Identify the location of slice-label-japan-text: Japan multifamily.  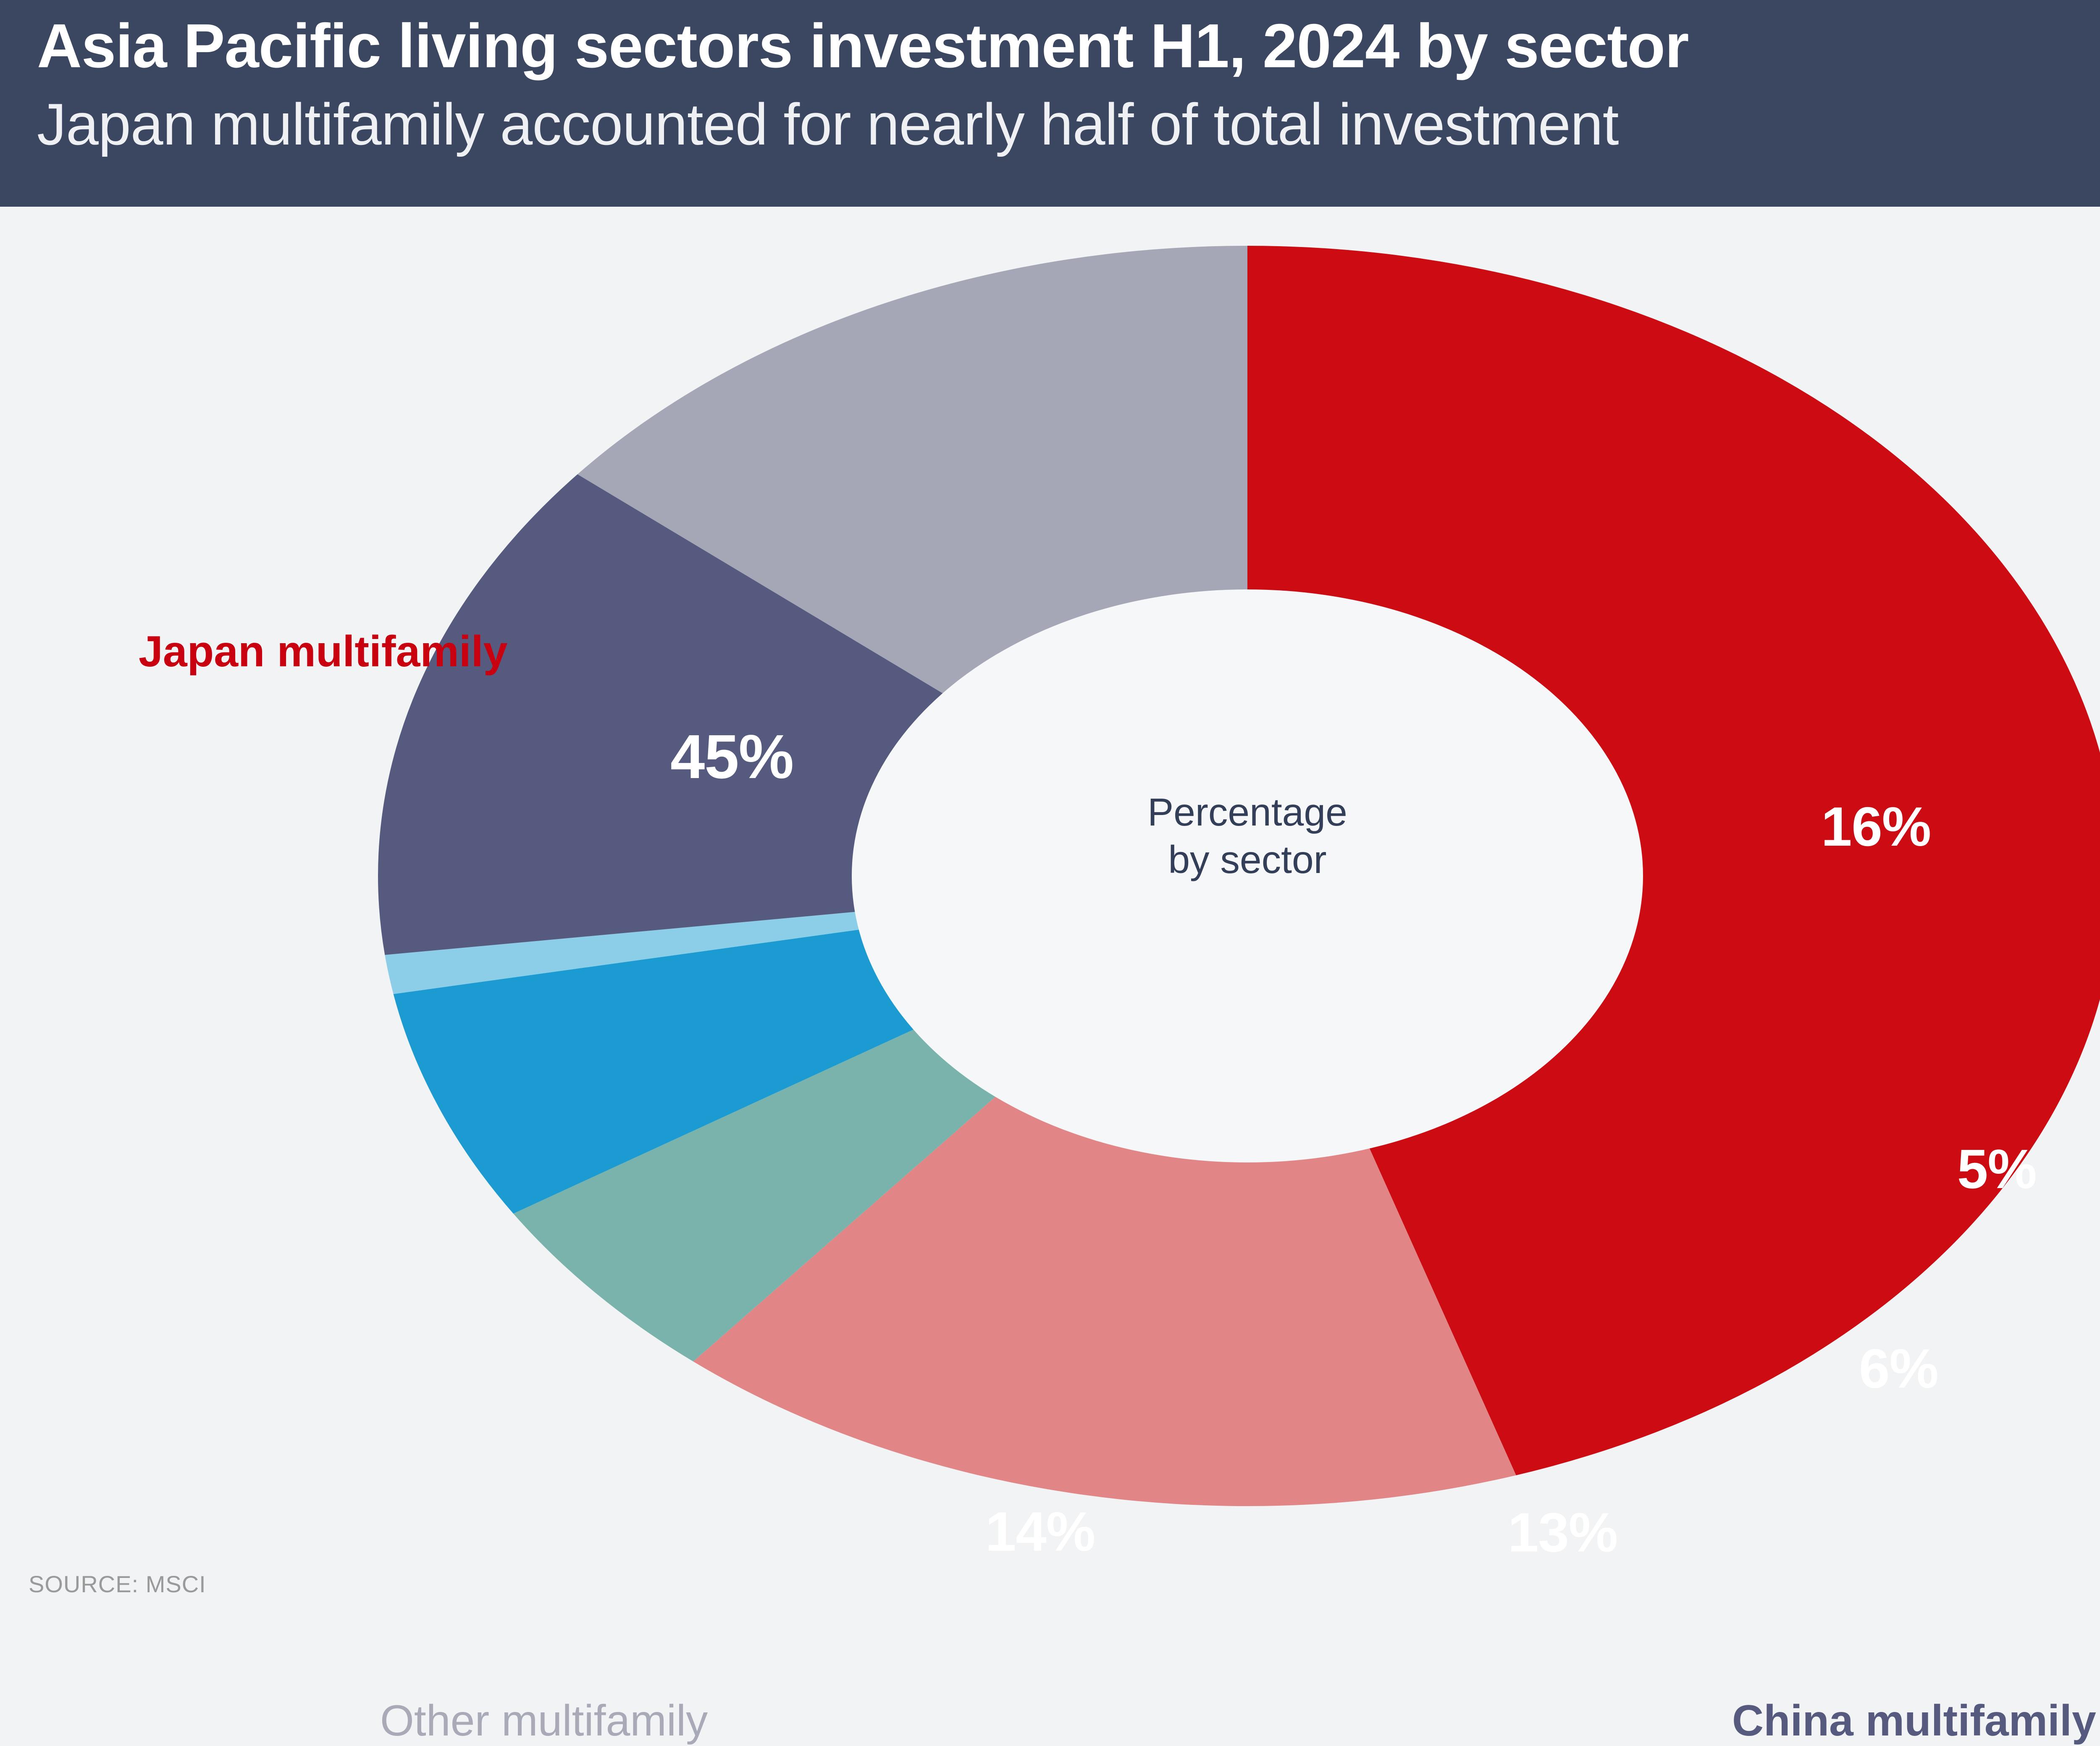
(323, 651).